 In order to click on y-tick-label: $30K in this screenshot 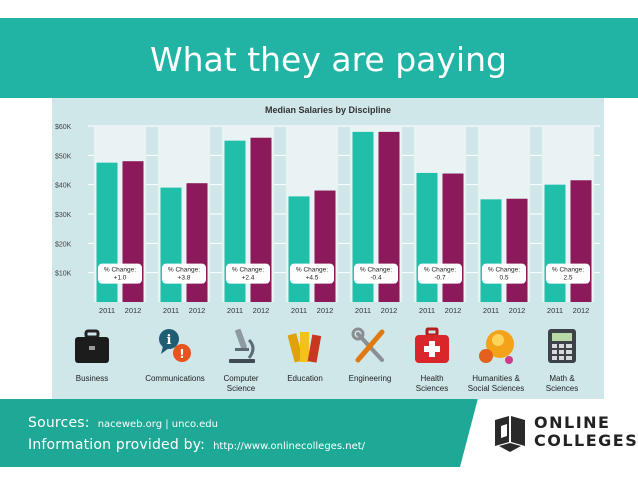, I will do `click(63, 215)`.